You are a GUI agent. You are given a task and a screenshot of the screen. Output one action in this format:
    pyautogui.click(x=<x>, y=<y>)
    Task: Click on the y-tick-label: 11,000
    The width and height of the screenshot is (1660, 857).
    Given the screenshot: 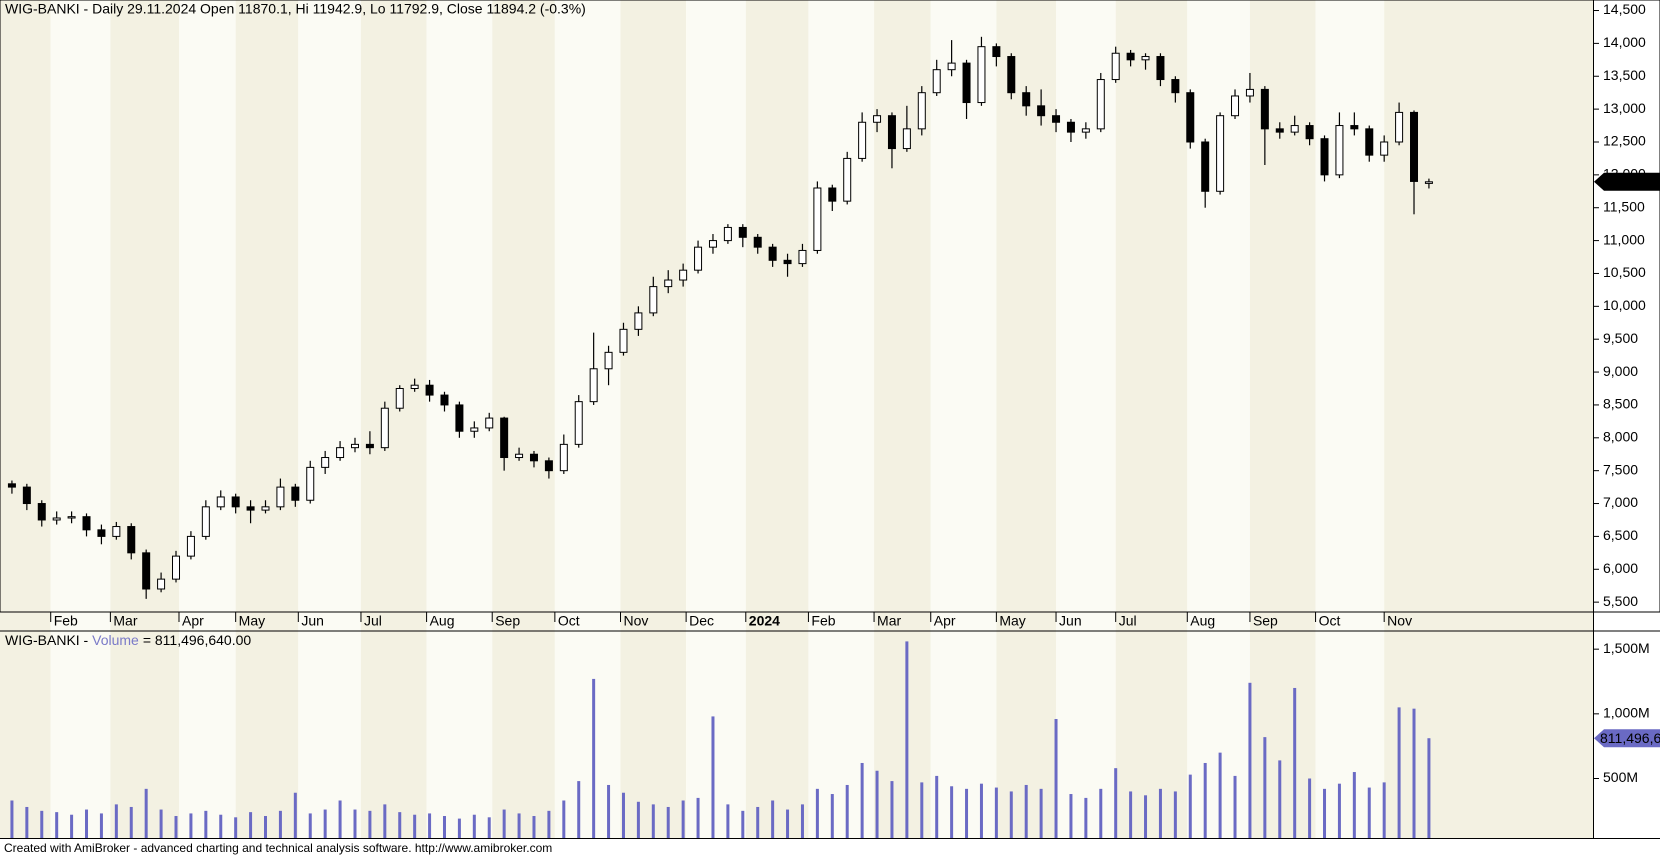 What is the action you would take?
    pyautogui.click(x=1624, y=239)
    